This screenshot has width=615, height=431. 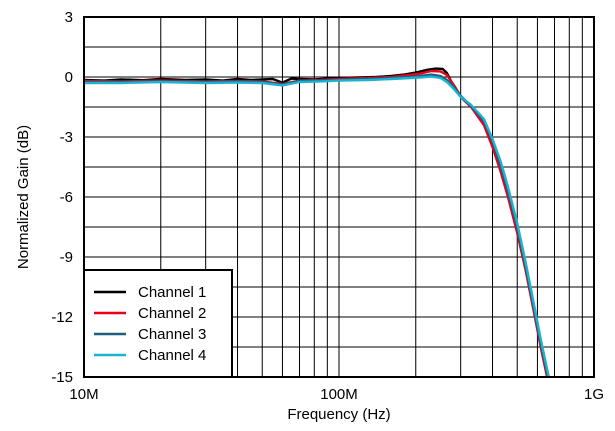 I want to click on y-axis-title: Normalized Gain (dB), so click(x=23, y=197).